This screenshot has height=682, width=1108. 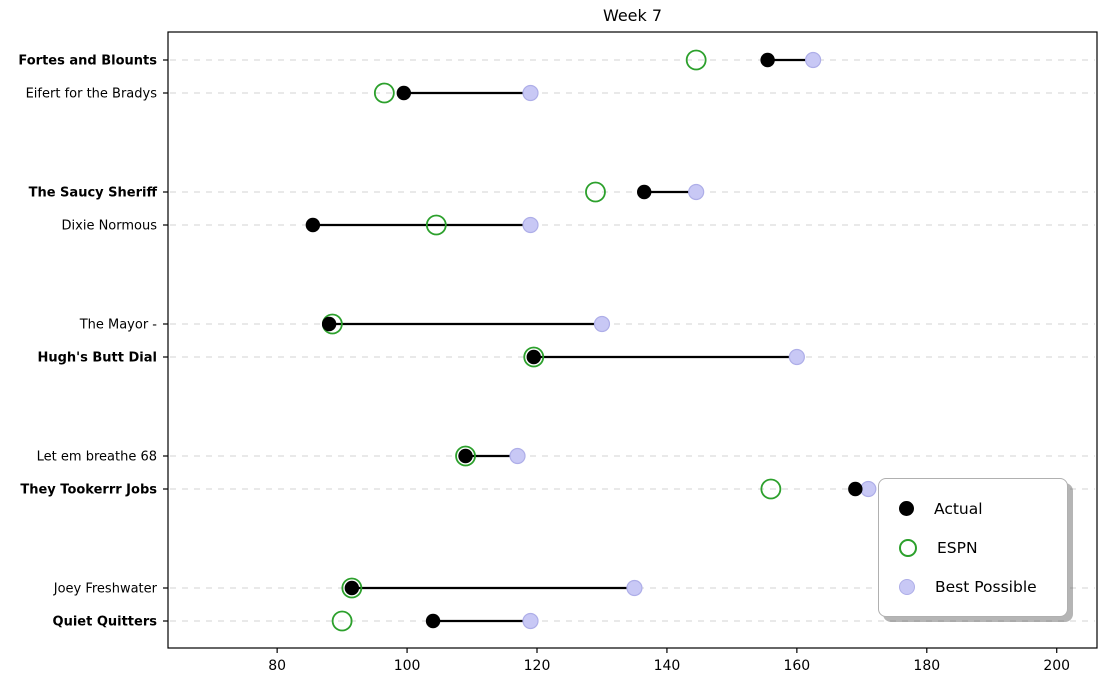 What do you see at coordinates (906, 508) in the screenshot?
I see `actual-marker-icon` at bounding box center [906, 508].